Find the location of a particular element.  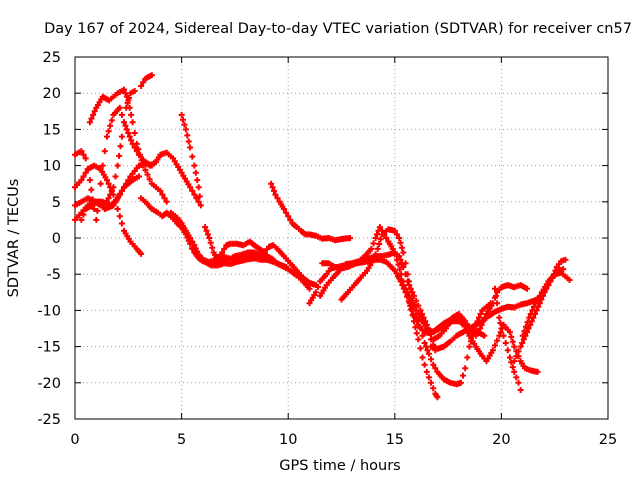

data-series-t21 is located at coordinates (508, 339).